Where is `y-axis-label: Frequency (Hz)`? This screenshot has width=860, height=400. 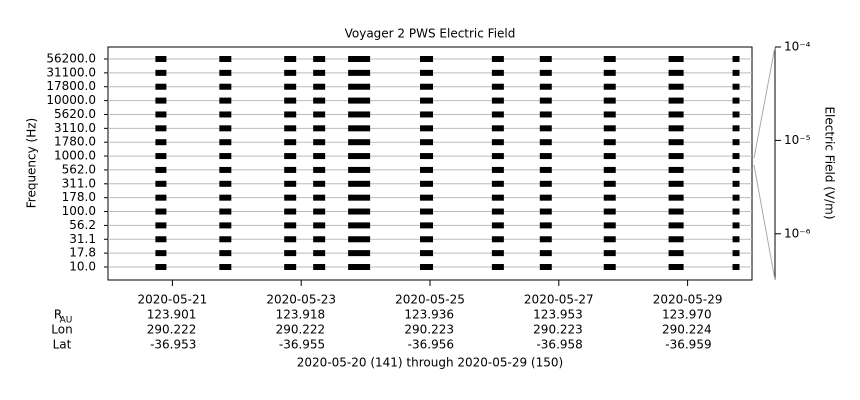
y-axis-label: Frequency (Hz) is located at coordinates (32, 163).